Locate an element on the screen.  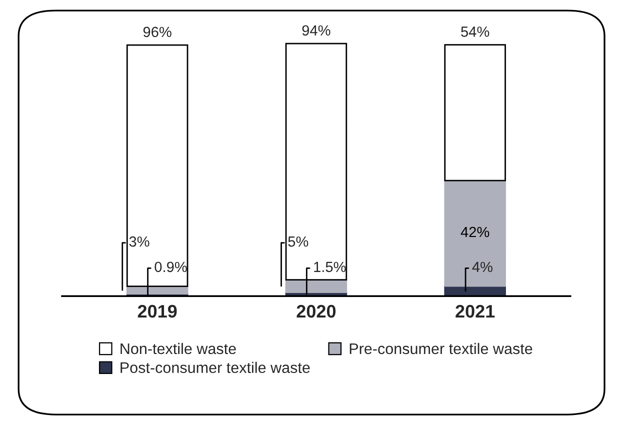
x-tick-label: 2019 is located at coordinates (157, 311).